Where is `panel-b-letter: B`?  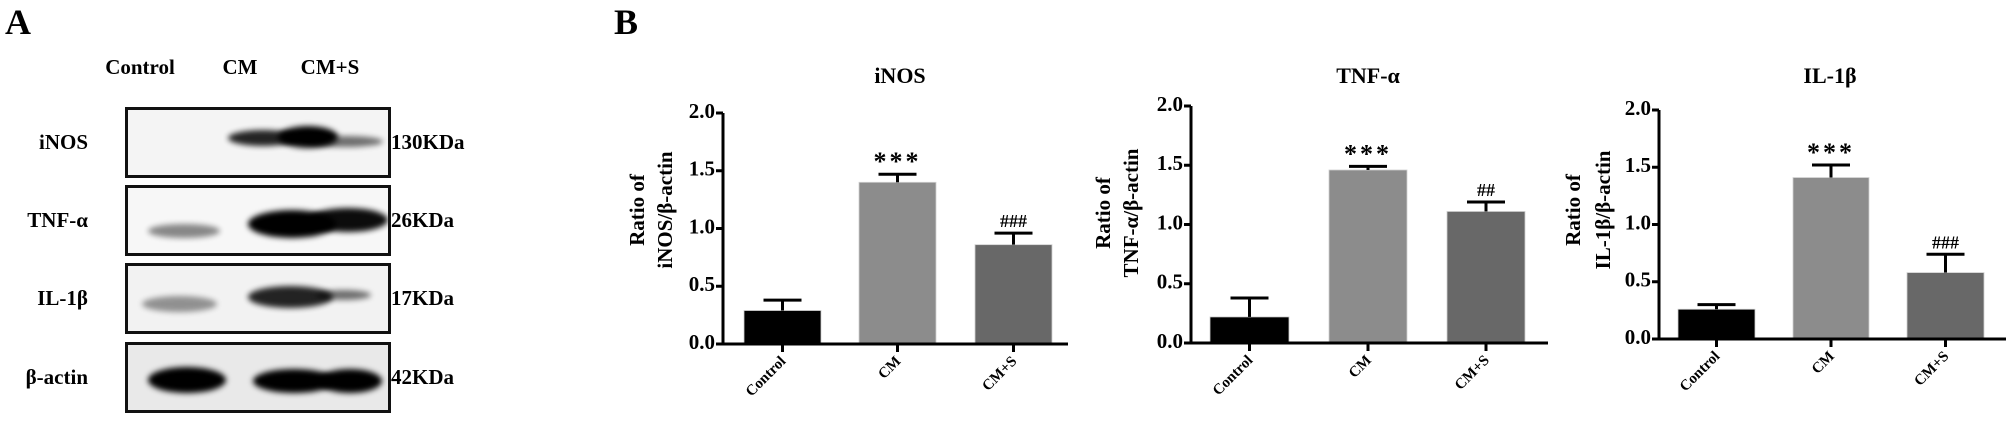
panel-b-letter: B is located at coordinates (626, 22).